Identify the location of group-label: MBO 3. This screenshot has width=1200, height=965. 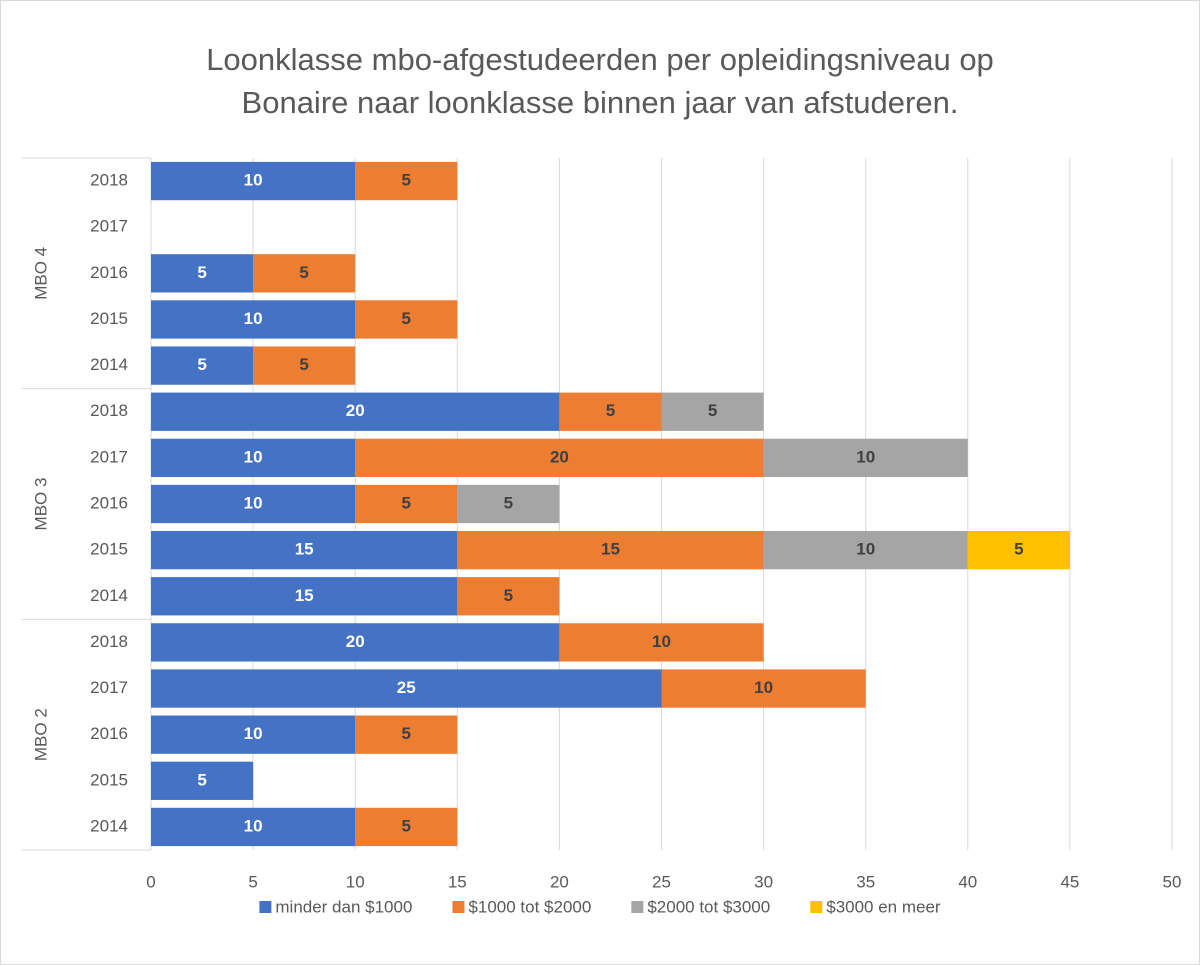
(40, 504).